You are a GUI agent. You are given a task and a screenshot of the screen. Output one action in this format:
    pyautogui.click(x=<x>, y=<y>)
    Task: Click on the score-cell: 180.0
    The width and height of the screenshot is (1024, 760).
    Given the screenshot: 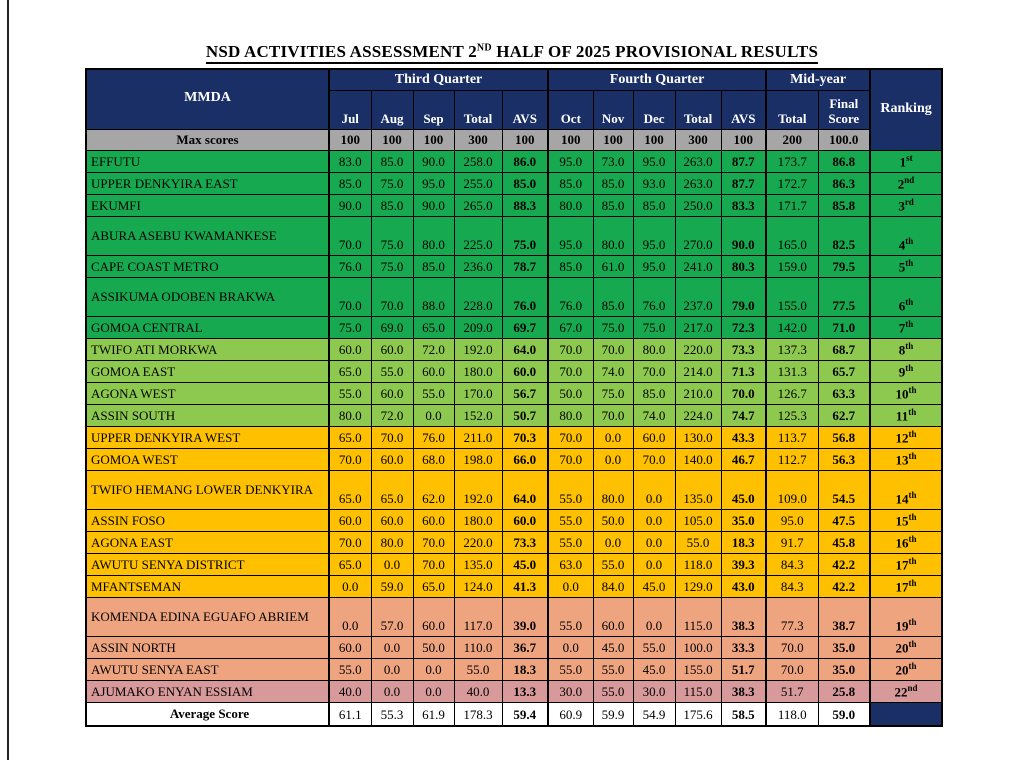 What is the action you would take?
    pyautogui.click(x=478, y=371)
    